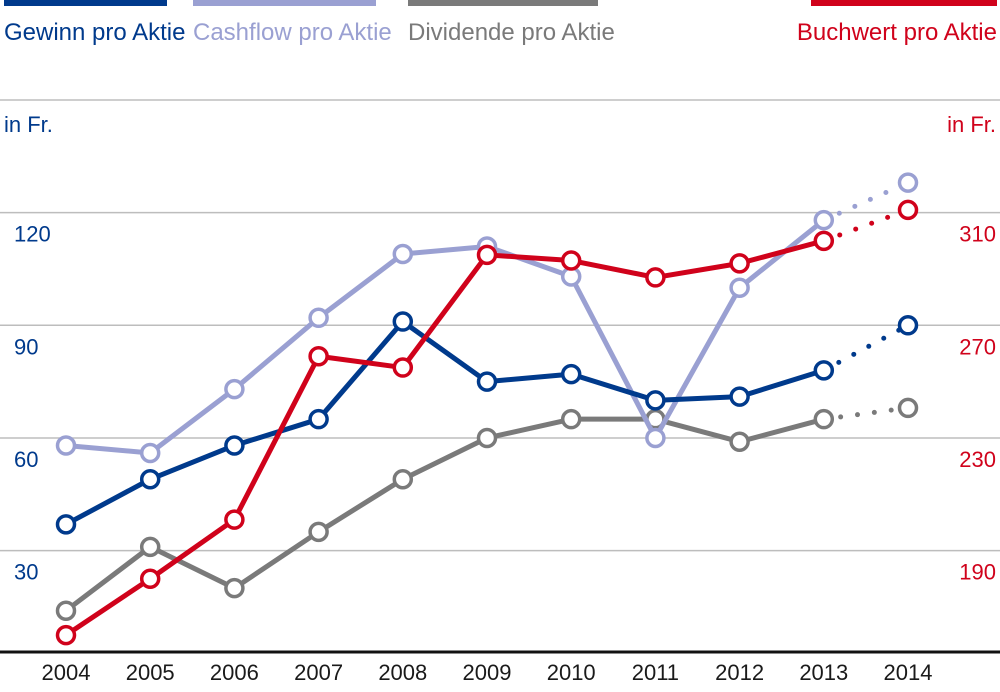  What do you see at coordinates (977, 572) in the screenshot?
I see `right-tick-label-0: 190` at bounding box center [977, 572].